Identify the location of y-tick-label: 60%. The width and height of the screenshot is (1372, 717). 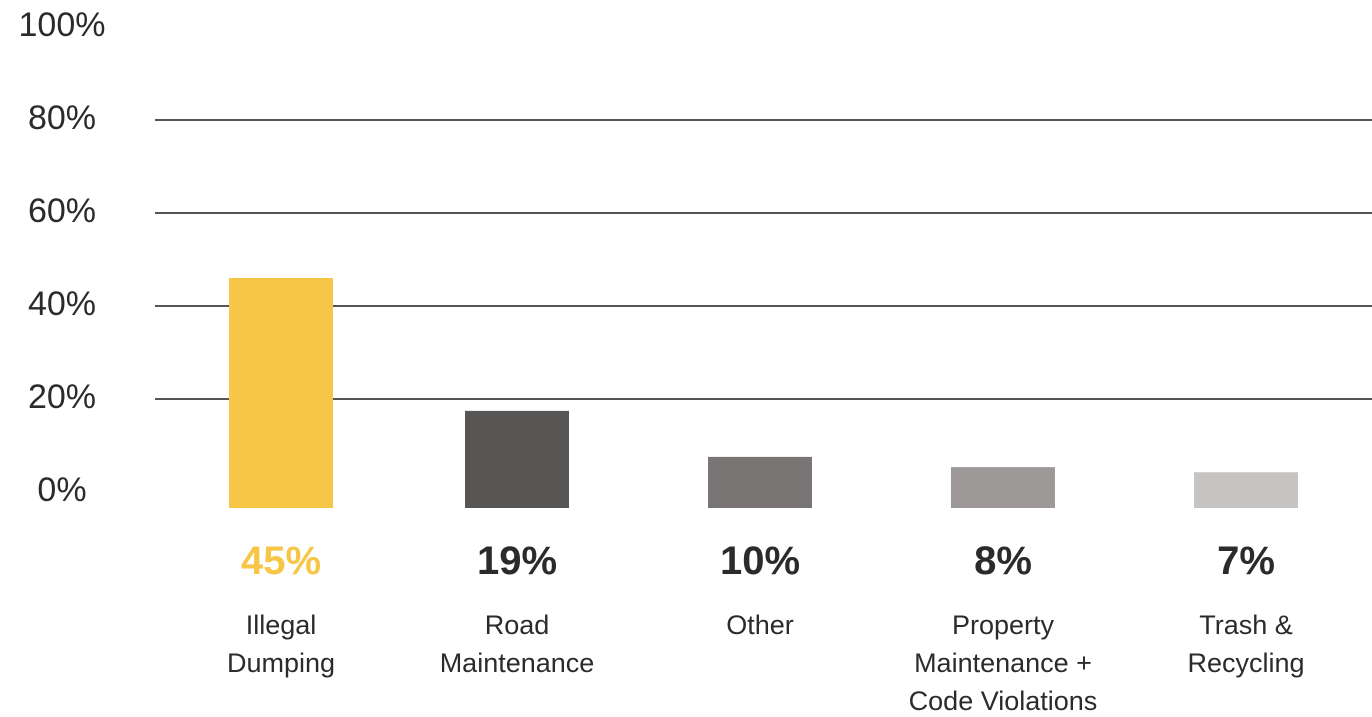
(62, 211).